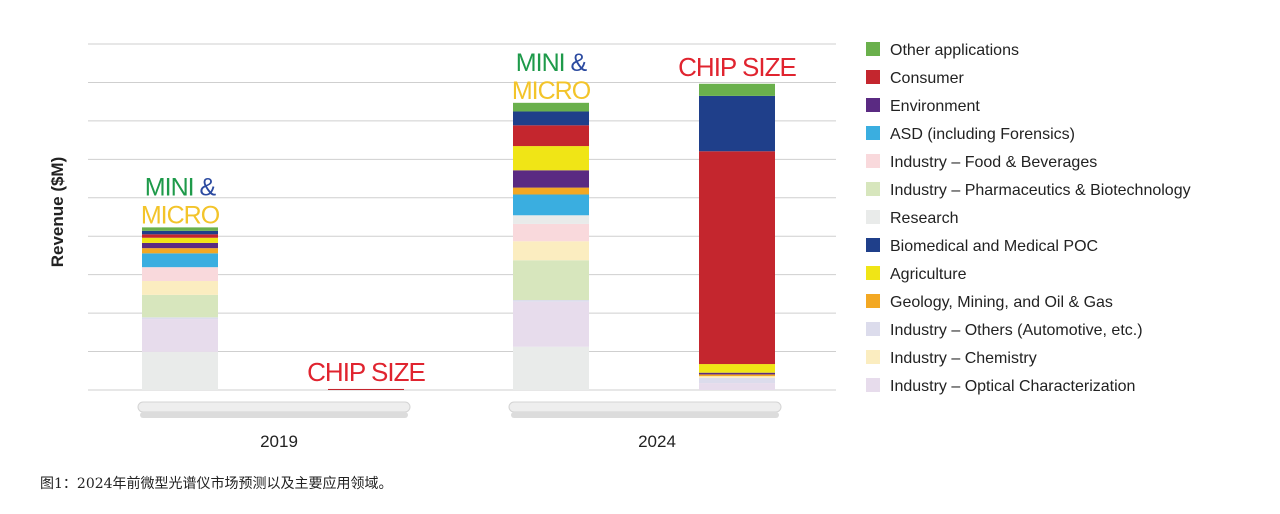  I want to click on legend-label: Geology, Mining, and Oil & Gas, so click(1001, 302).